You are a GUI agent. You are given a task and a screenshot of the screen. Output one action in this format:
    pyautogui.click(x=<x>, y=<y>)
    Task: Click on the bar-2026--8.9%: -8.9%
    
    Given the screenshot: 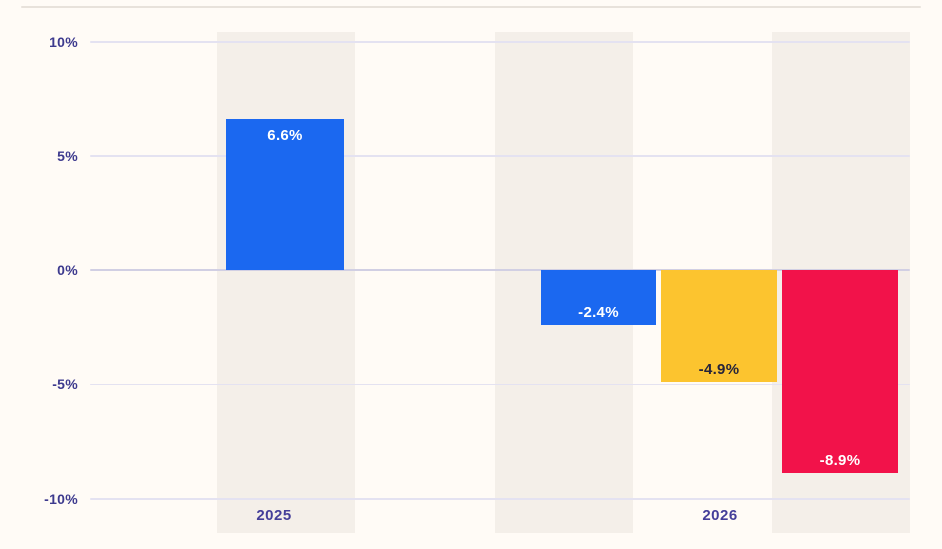 What is the action you would take?
    pyautogui.click(x=840, y=372)
    